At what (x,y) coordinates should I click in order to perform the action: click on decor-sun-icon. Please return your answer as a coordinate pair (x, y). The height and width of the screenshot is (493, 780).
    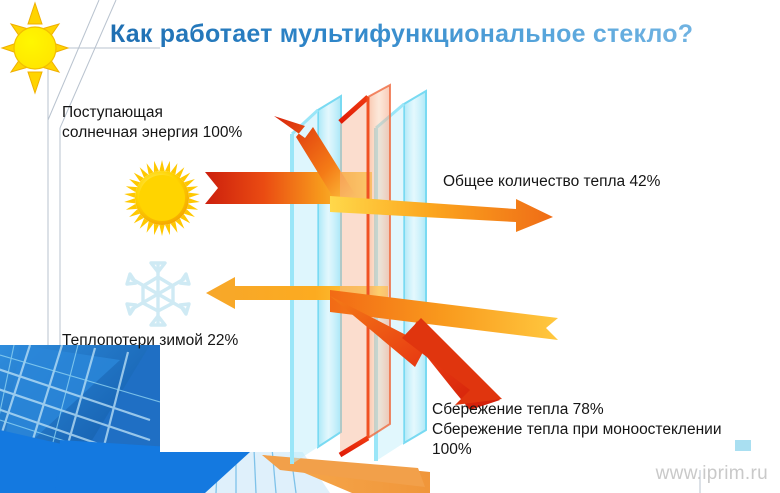
    Looking at the image, I should click on (35, 48).